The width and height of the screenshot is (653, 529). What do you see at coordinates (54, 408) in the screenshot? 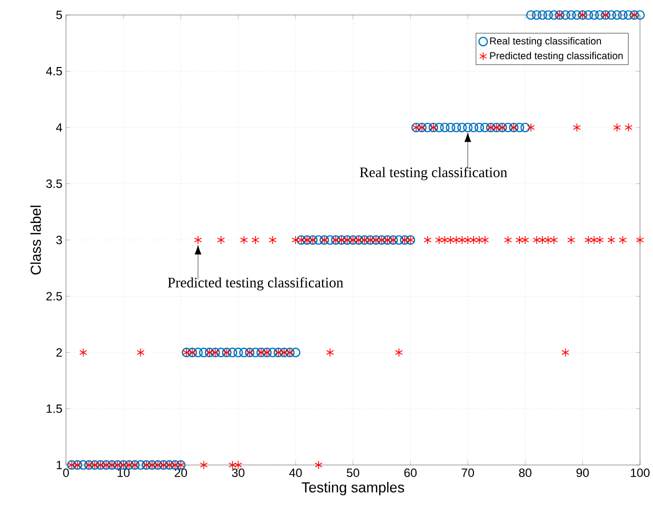
I see `y-tick-label: 1.5` at bounding box center [54, 408].